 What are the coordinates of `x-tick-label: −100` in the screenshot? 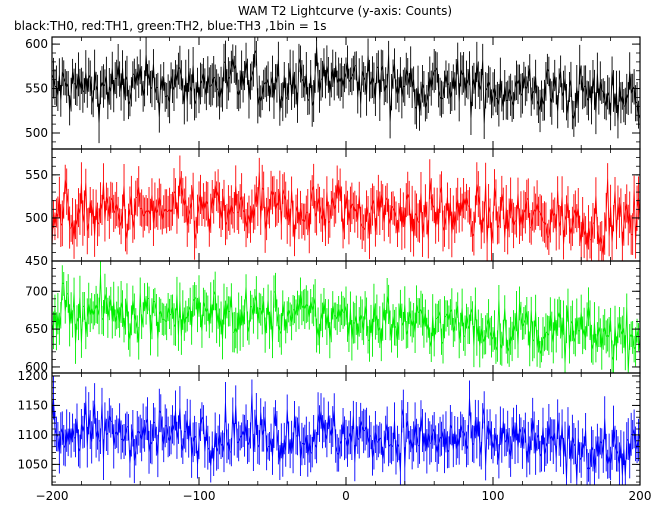 It's located at (199, 496).